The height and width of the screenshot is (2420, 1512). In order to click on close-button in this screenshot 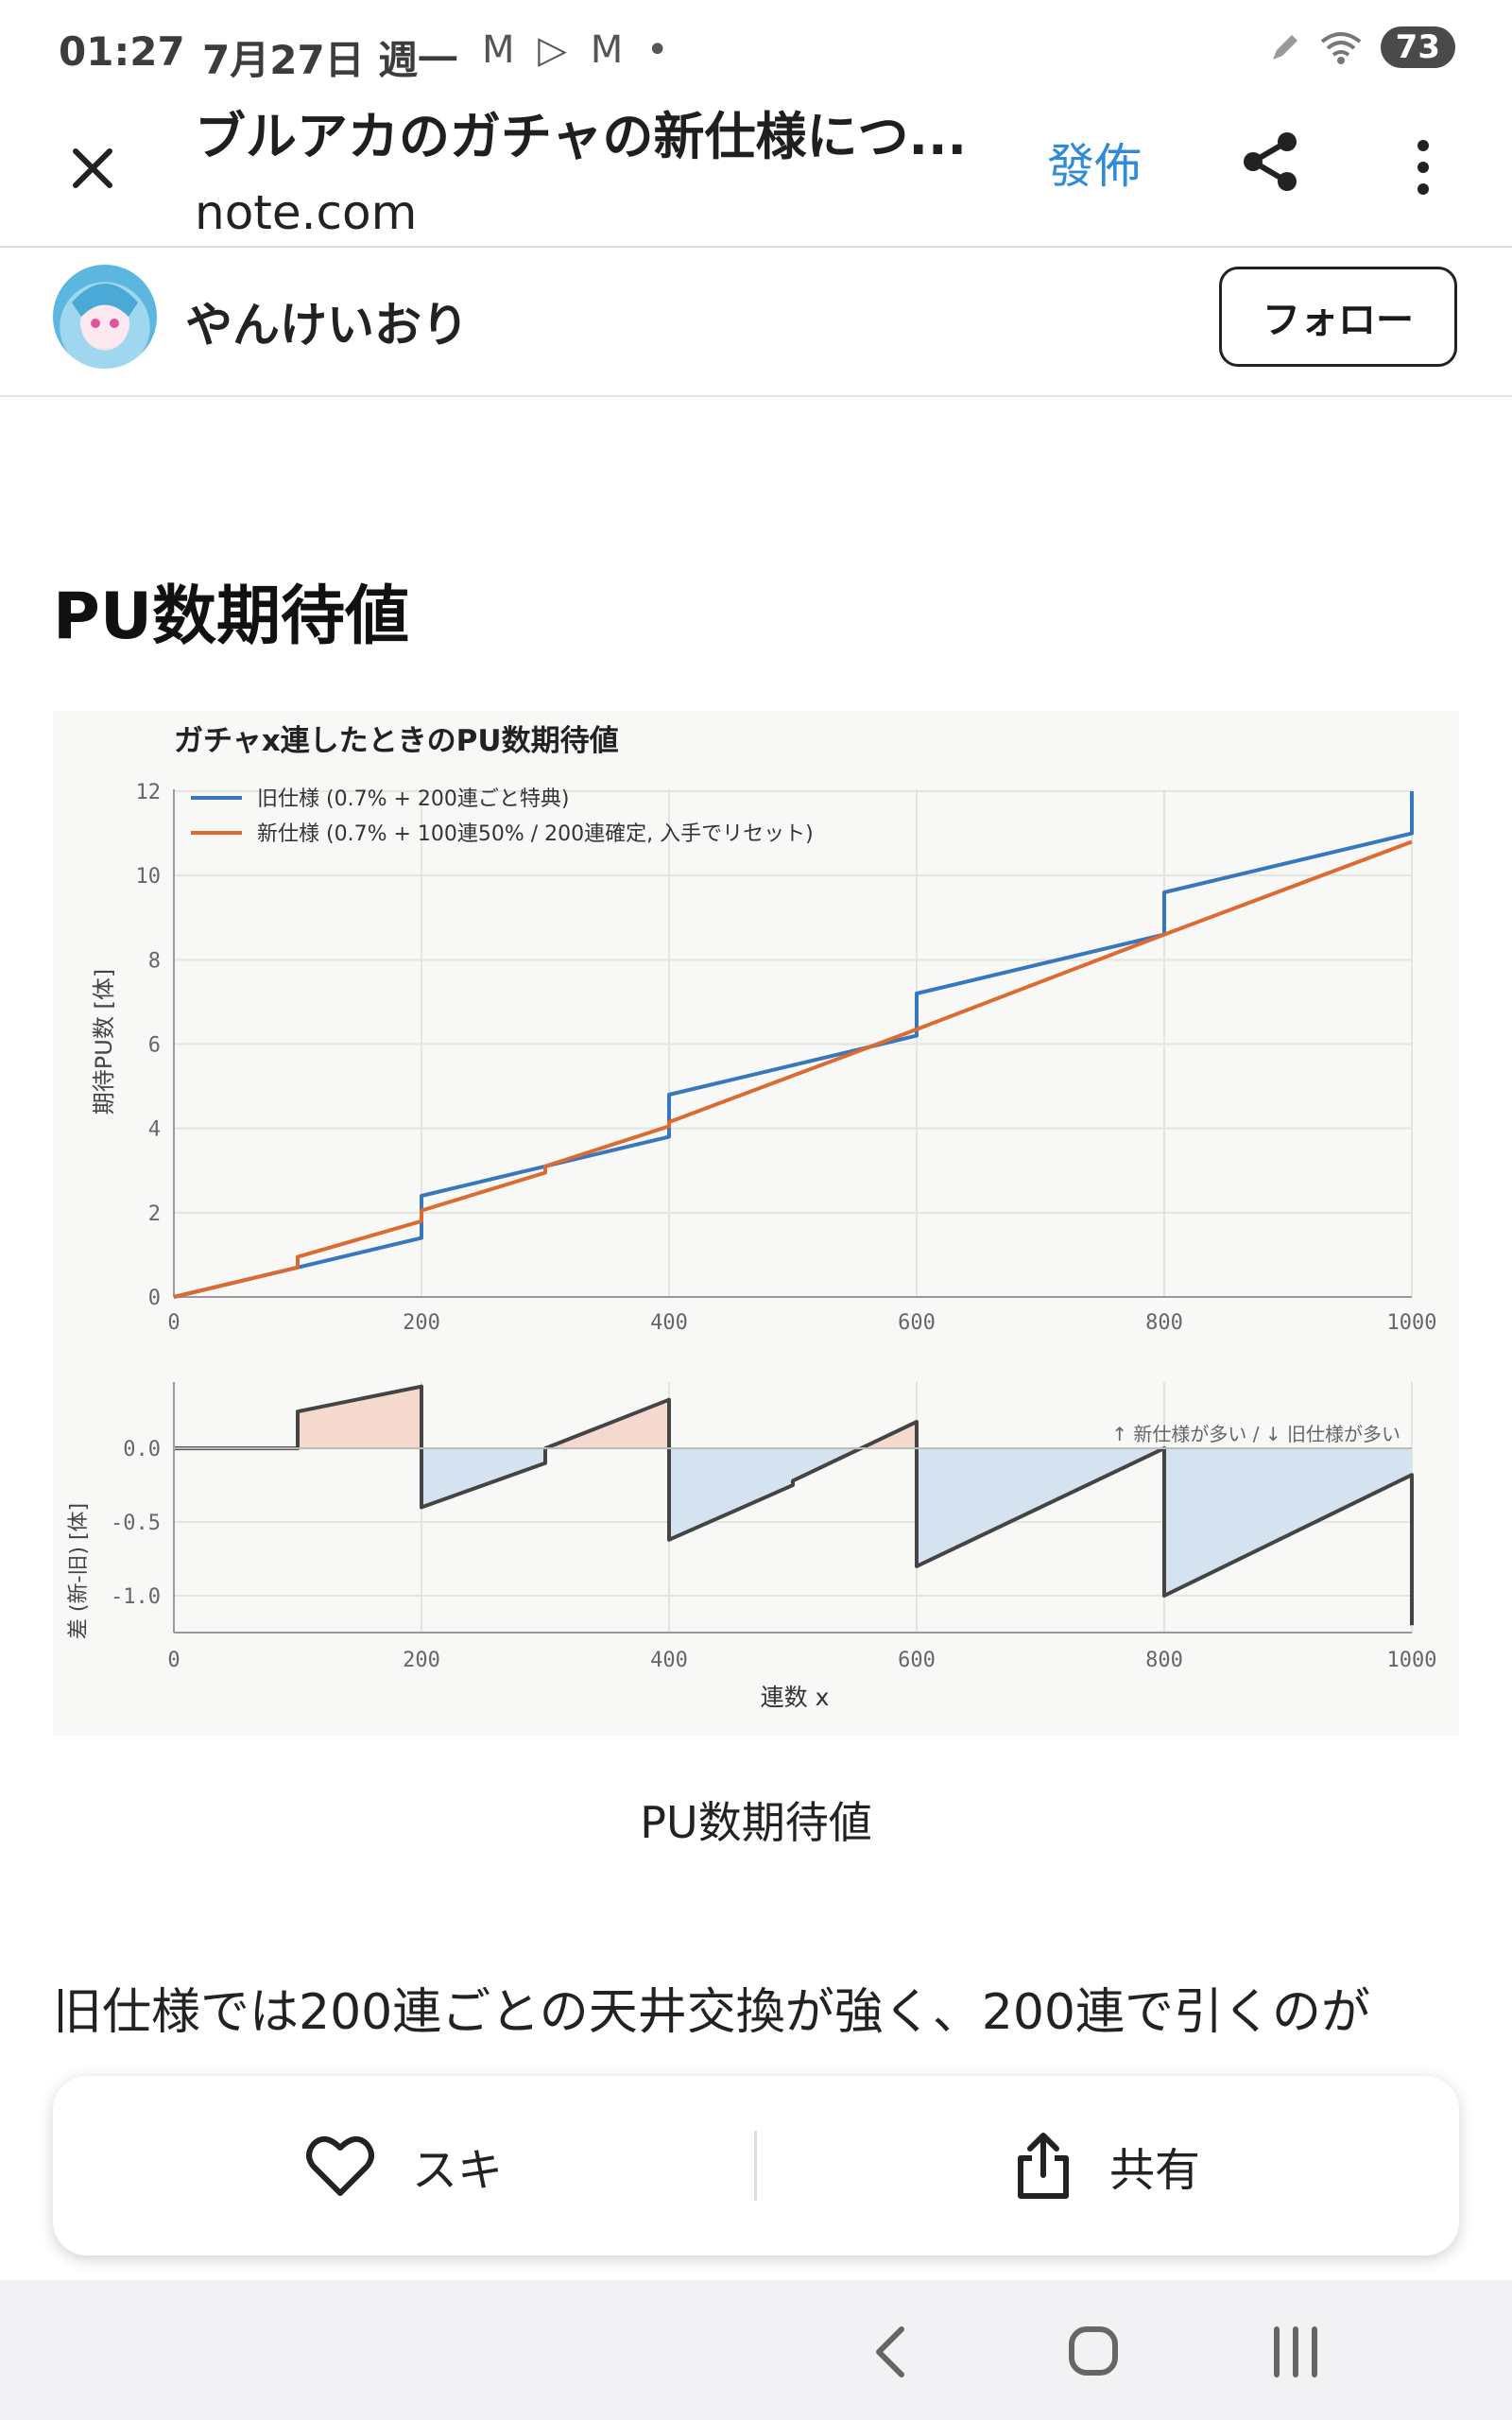, I will do `click(92, 168)`.